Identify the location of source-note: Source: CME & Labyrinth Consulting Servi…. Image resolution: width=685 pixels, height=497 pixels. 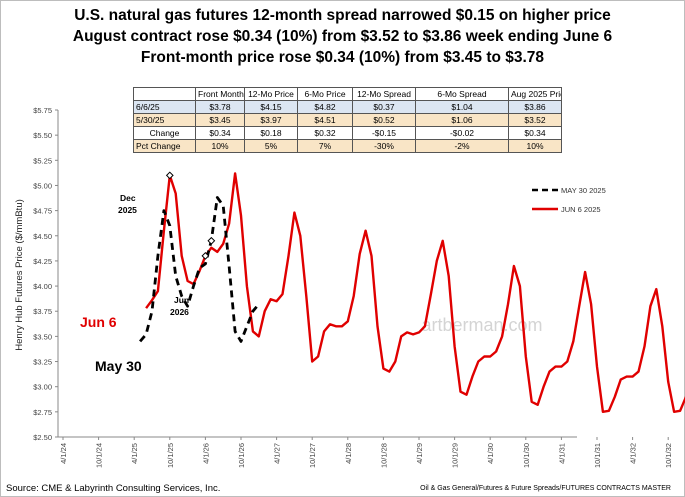
(113, 488).